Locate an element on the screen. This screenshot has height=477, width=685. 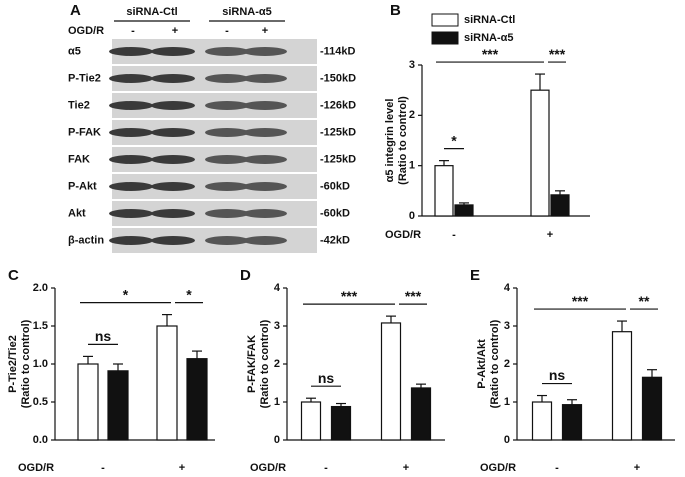
row-label: α5 is located at coordinates (74, 51).